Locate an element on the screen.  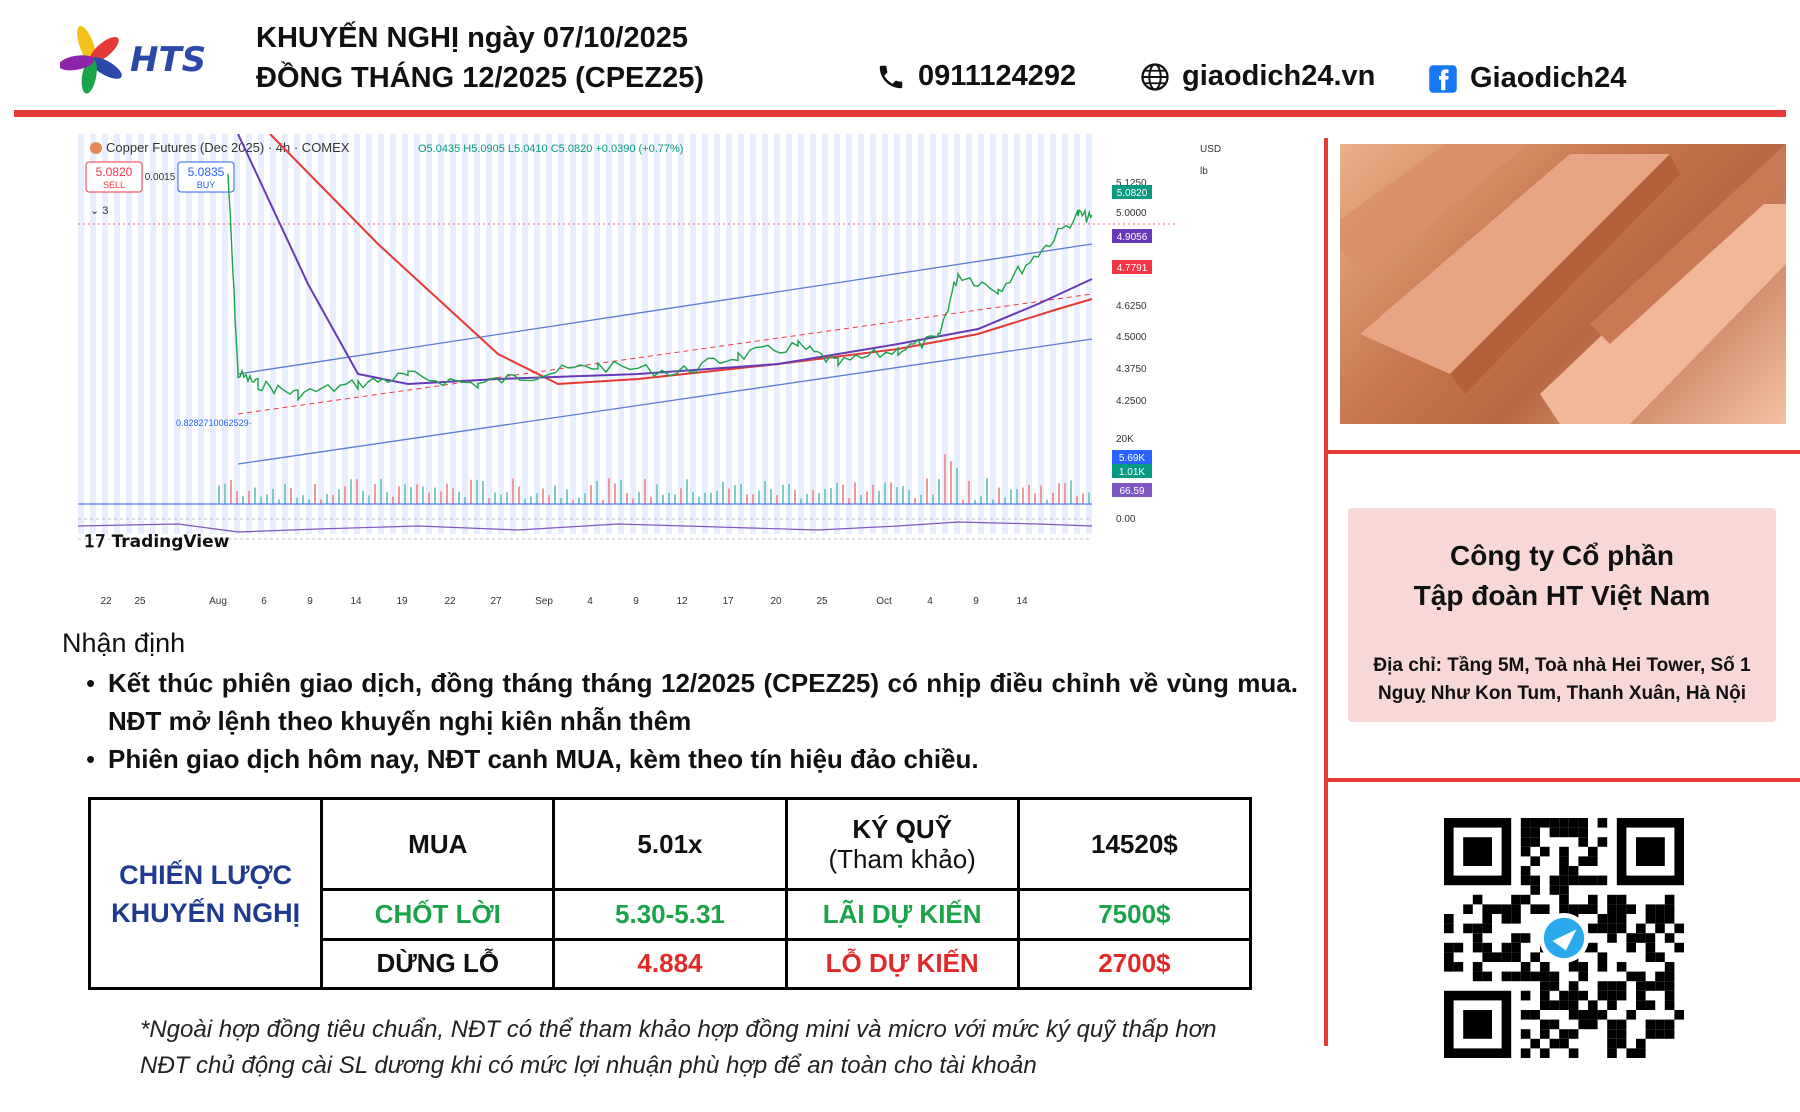
time-tick: Sep is located at coordinates (544, 601).